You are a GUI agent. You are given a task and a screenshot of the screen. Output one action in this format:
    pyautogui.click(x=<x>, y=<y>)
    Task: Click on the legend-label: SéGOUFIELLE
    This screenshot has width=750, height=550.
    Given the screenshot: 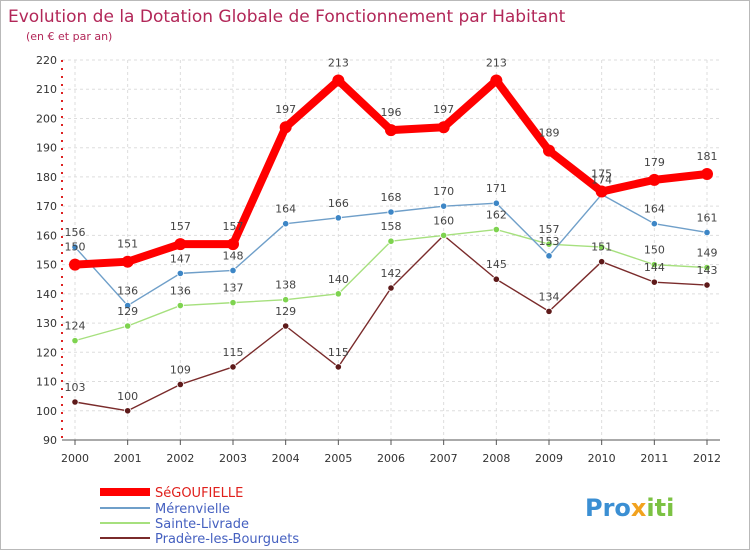 What is the action you would take?
    pyautogui.click(x=199, y=493)
    